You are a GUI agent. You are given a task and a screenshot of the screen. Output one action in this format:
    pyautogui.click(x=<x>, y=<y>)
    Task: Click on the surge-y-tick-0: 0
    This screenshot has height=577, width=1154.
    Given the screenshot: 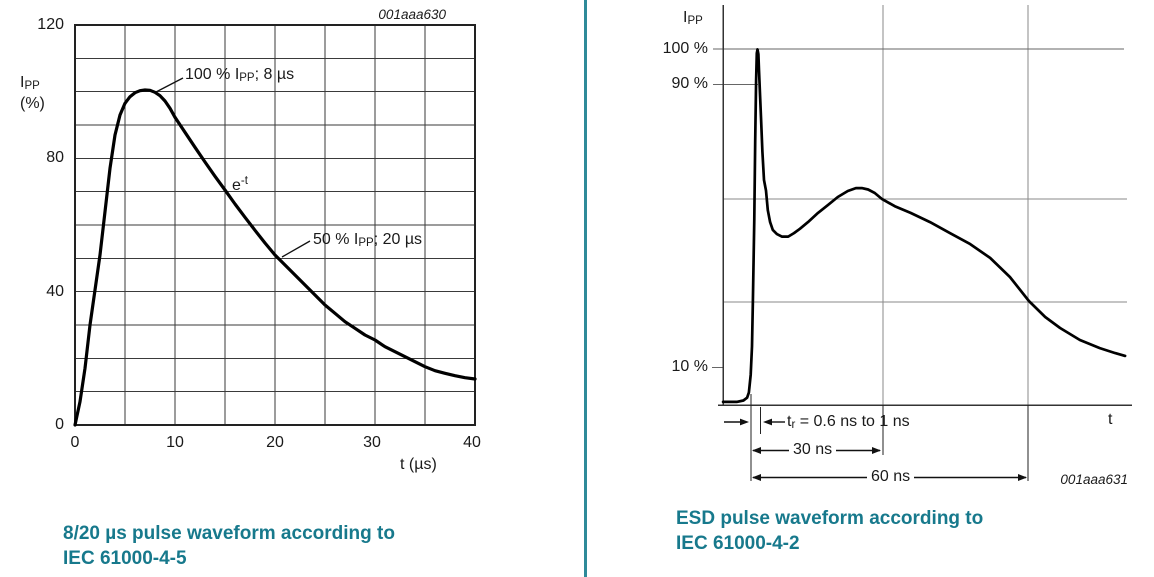 What is the action you would take?
    pyautogui.click(x=59, y=424)
    